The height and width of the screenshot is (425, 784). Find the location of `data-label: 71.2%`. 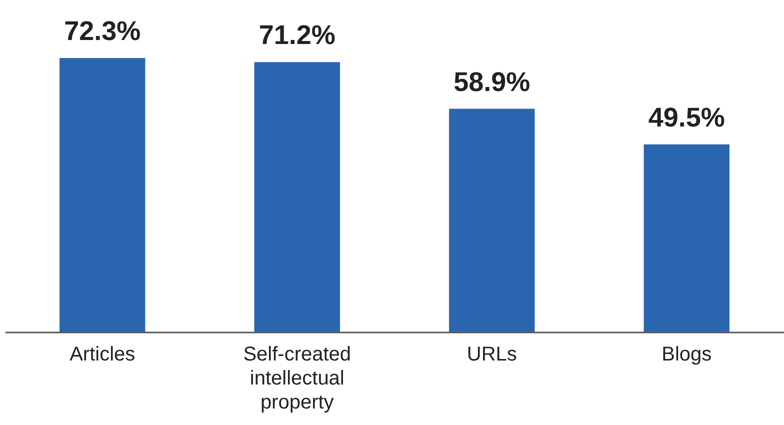

data-label: 71.2% is located at coordinates (297, 35).